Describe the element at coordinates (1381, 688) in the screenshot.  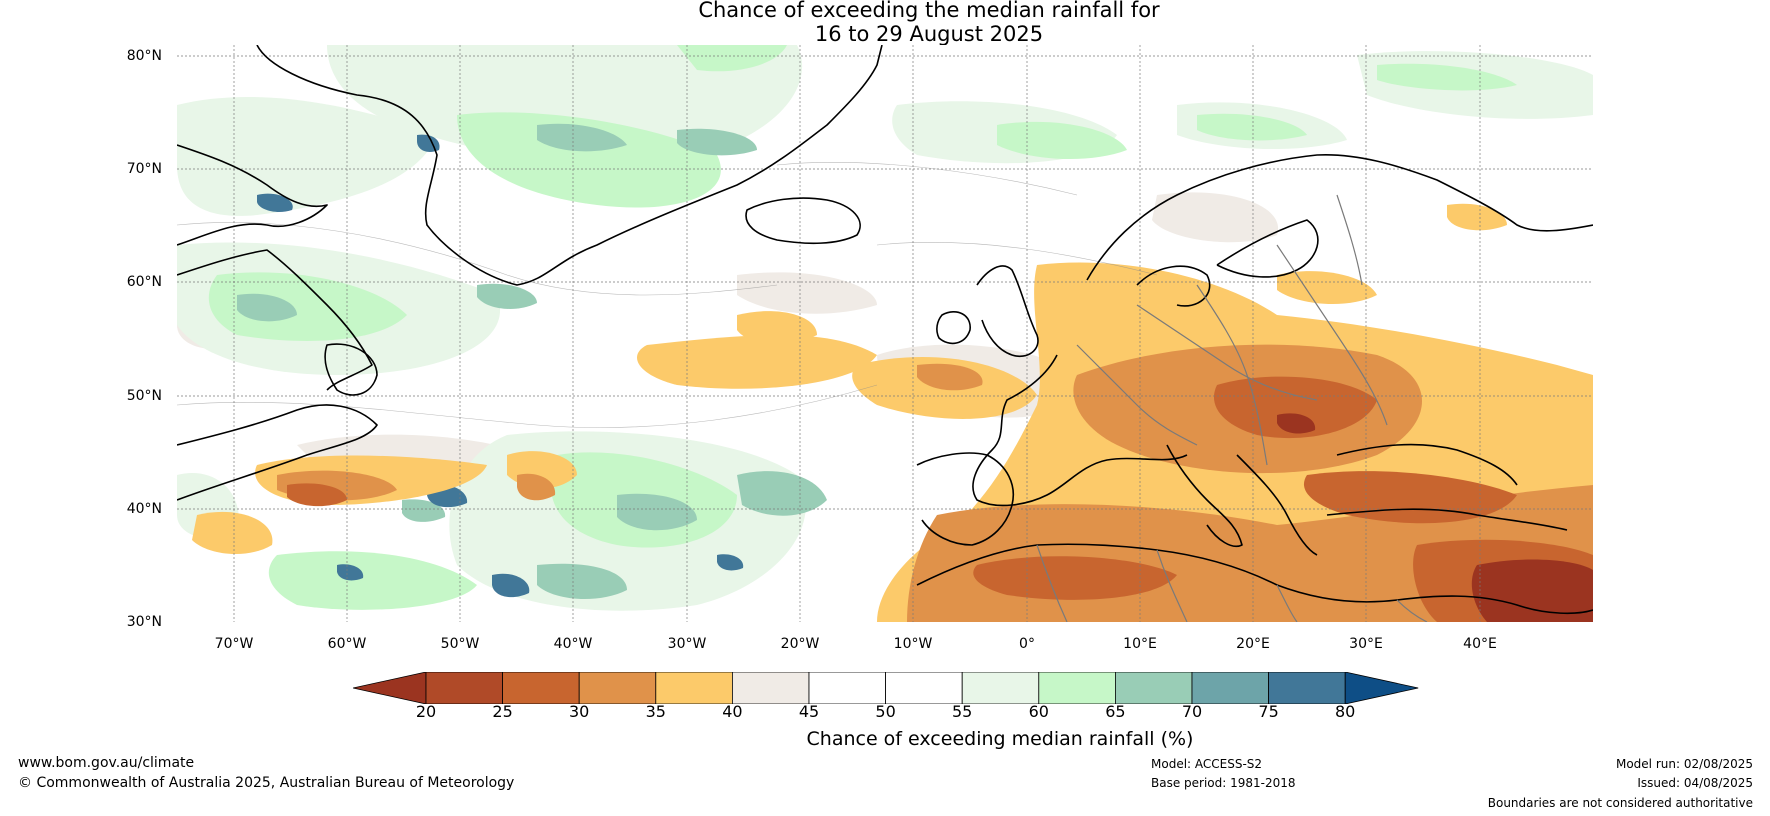
I see `colorbar-extend-high` at that location.